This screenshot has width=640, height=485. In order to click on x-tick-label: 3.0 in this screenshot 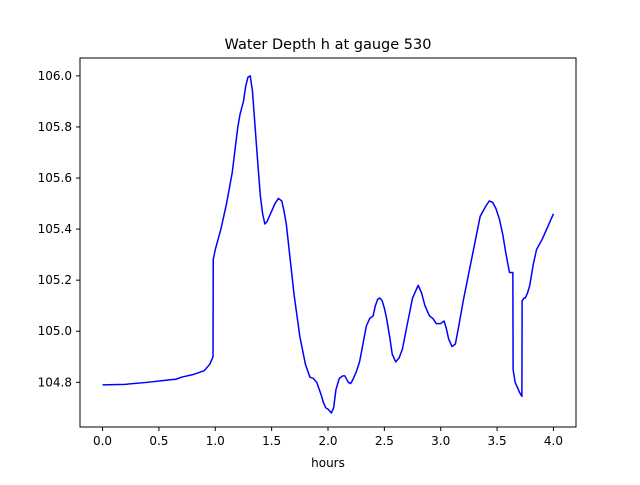, I will do `click(440, 441)`.